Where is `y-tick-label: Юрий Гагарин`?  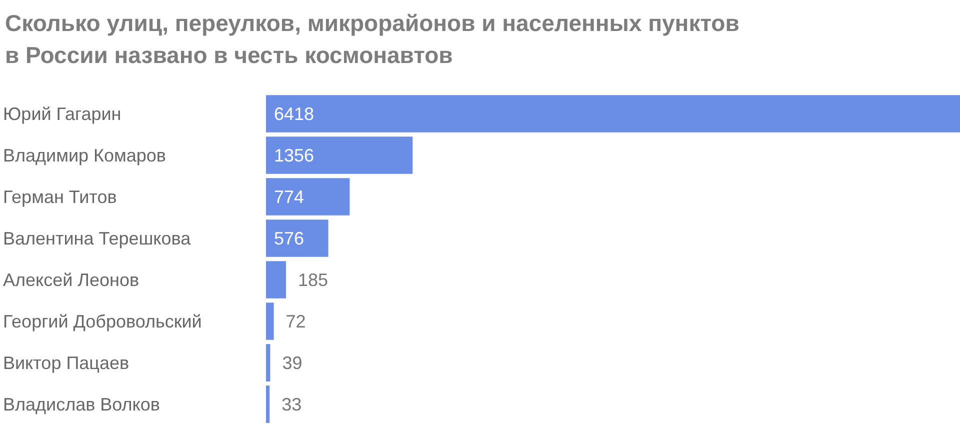
y-tick-label: Юрий Гагарин is located at coordinates (62, 114).